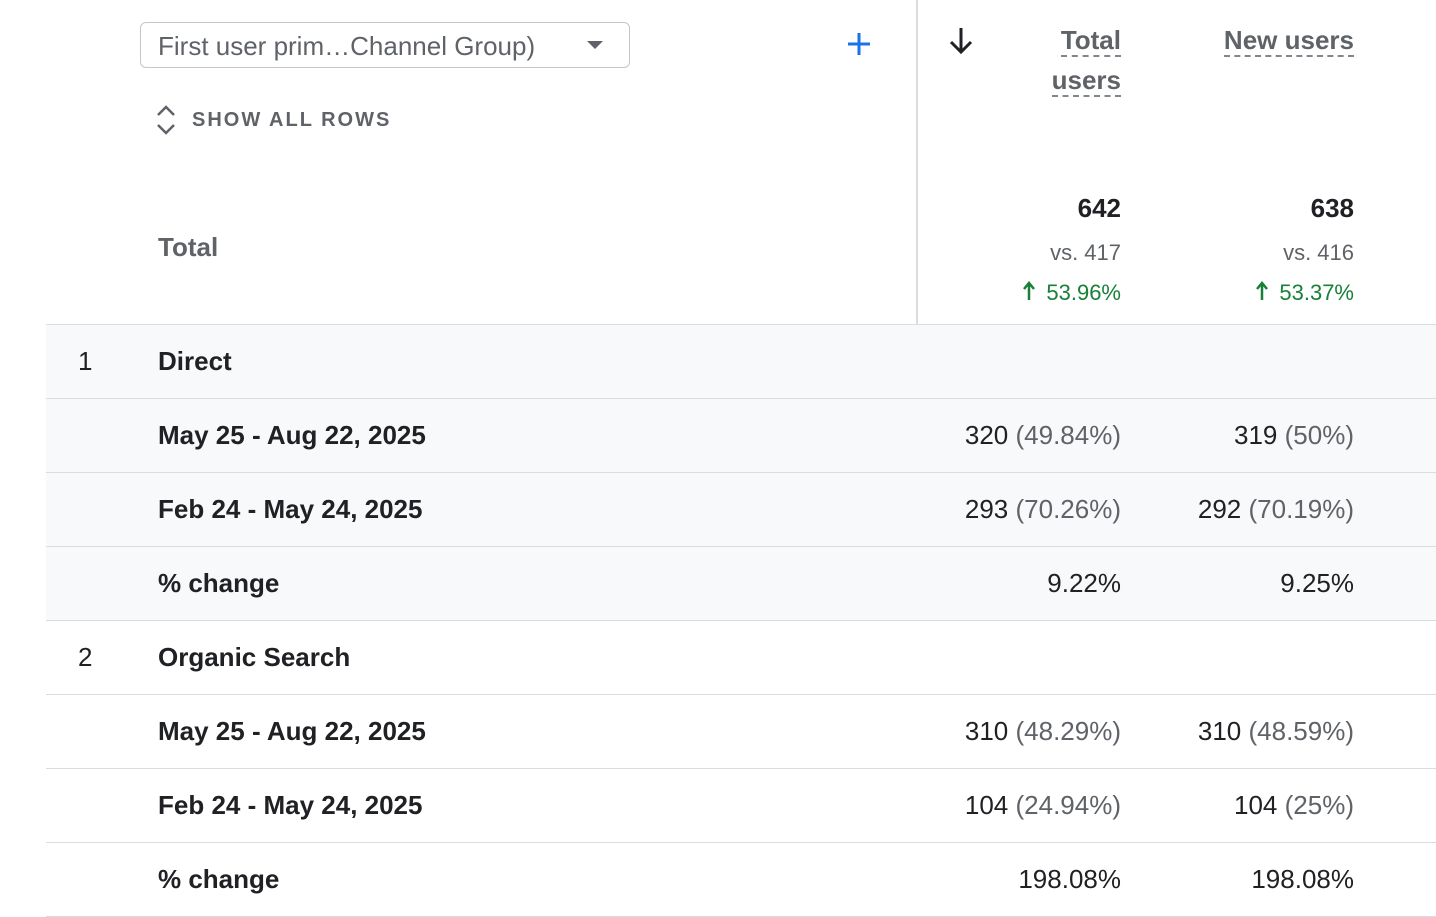  I want to click on data-row: % change 9.22% 9.25%, so click(741, 584).